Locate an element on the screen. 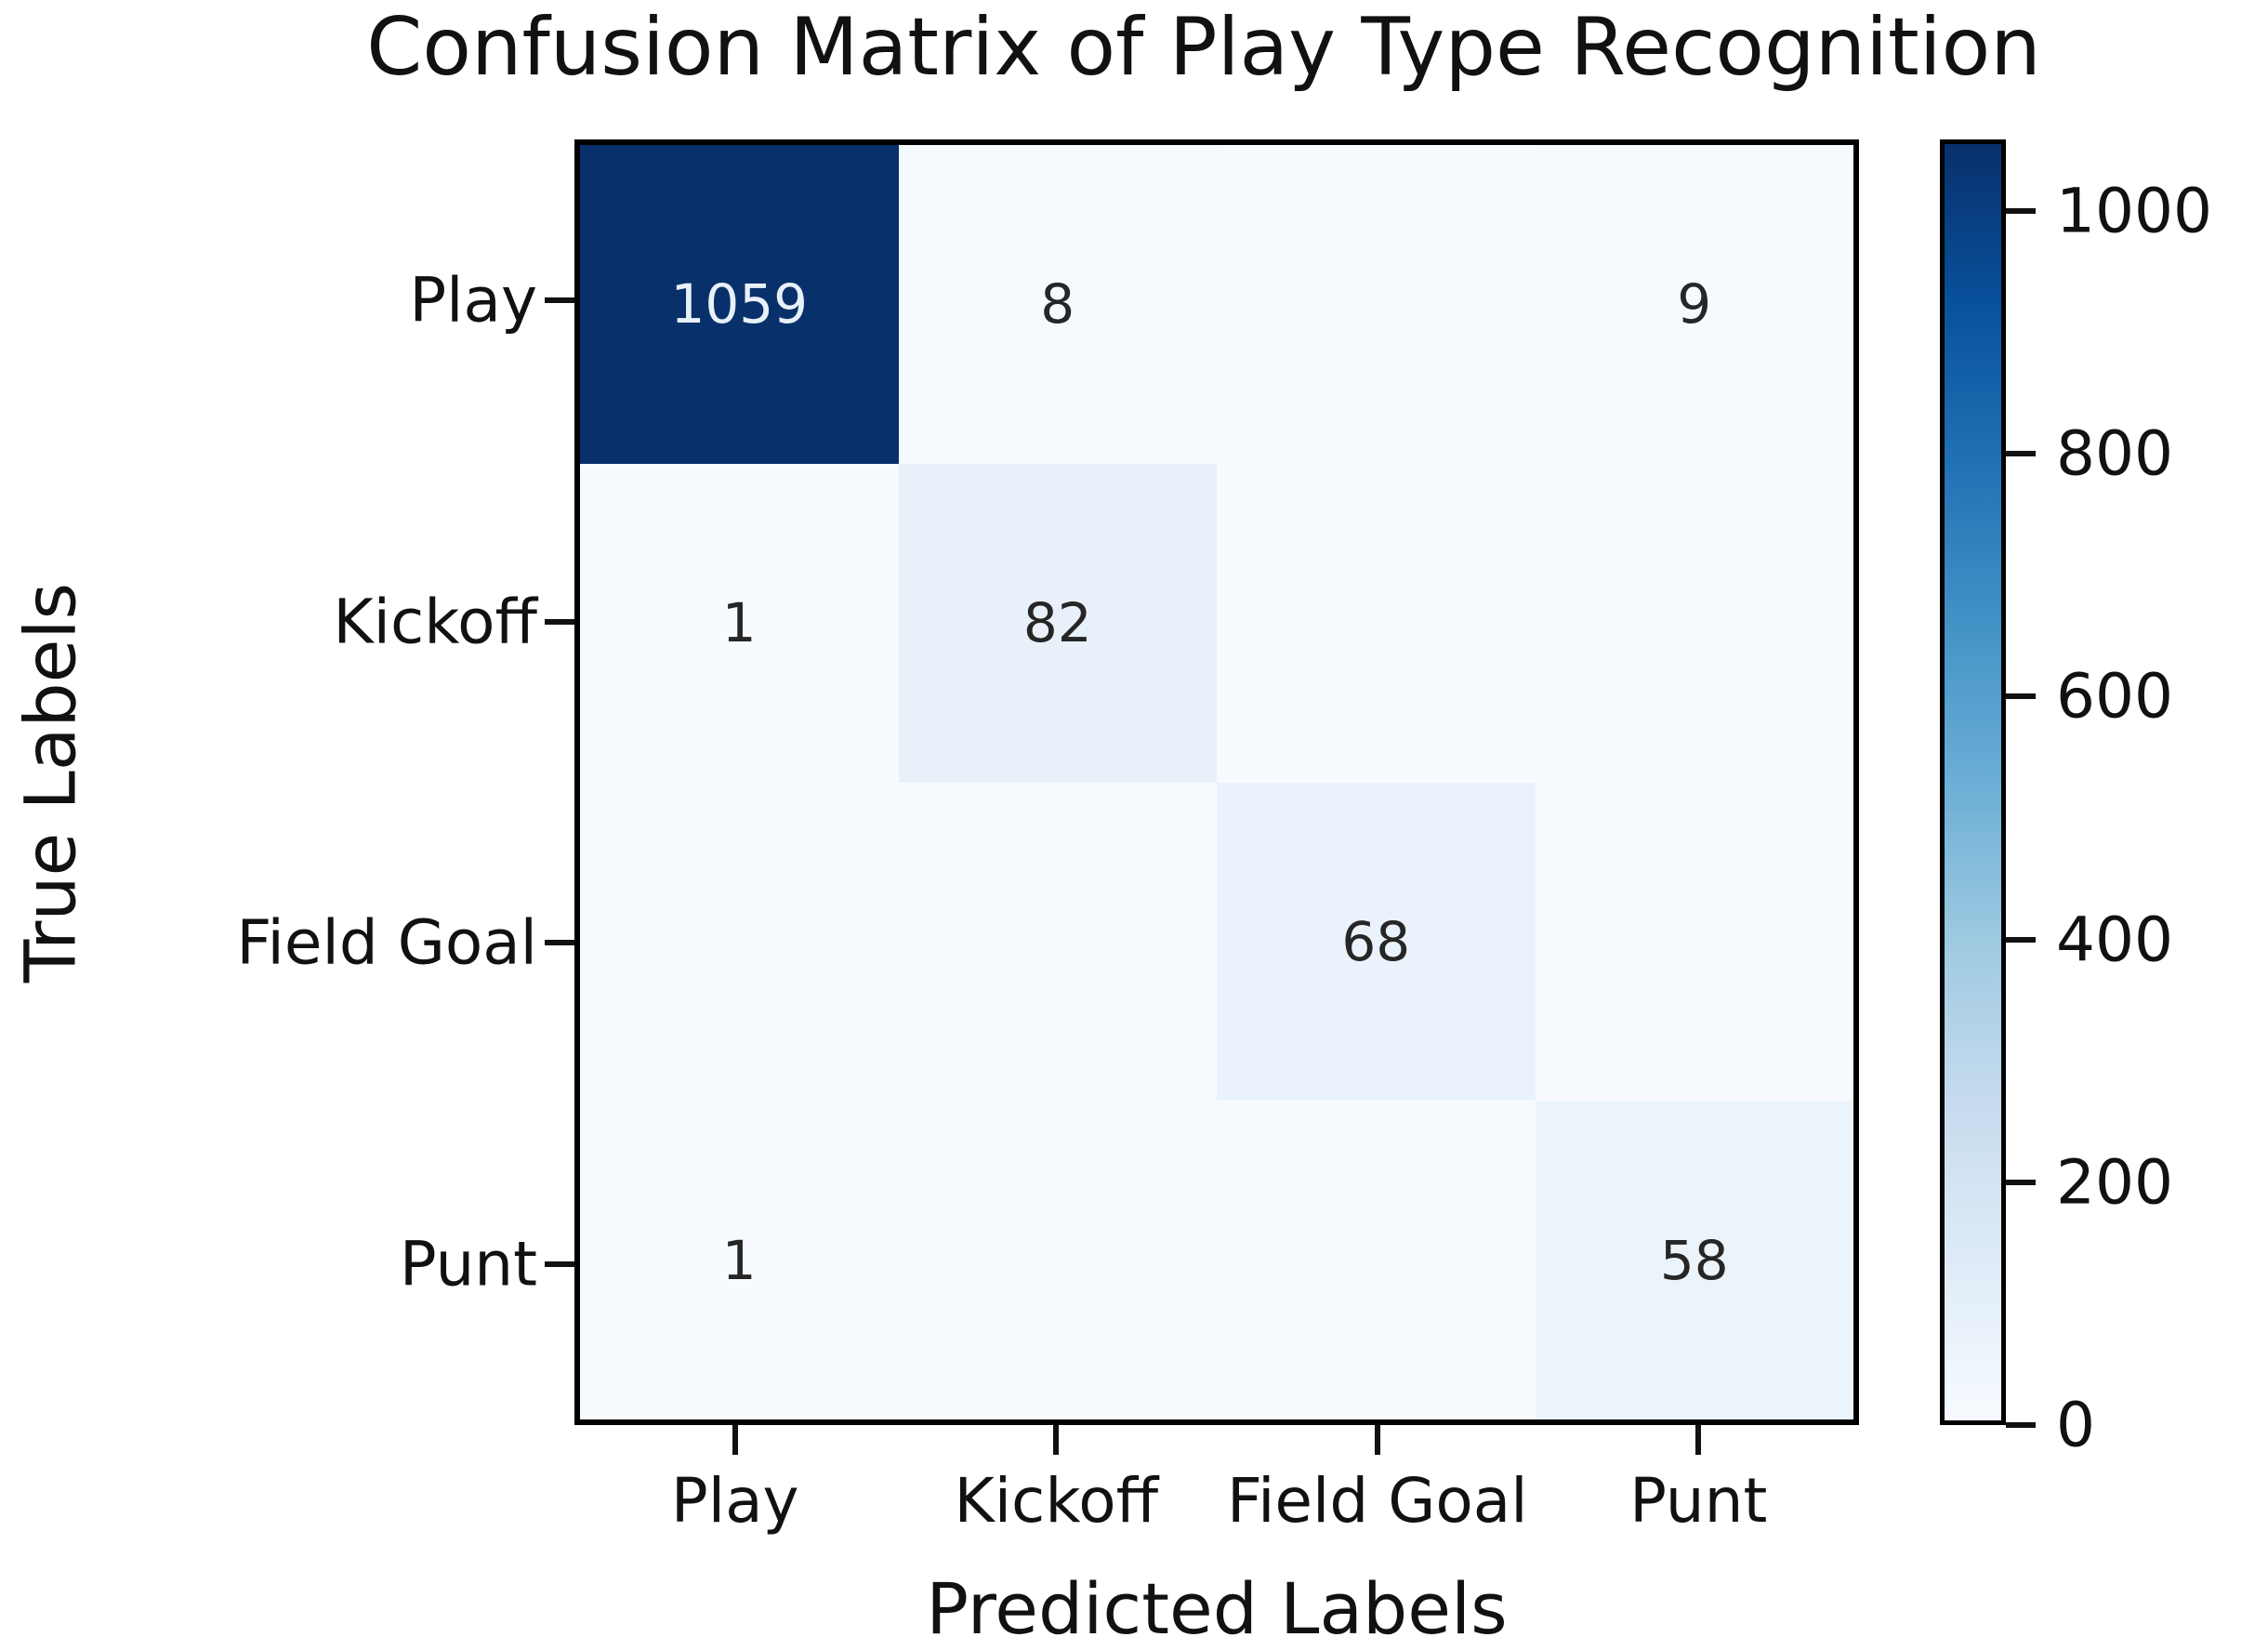 Image resolution: width=2268 pixels, height=1650 pixels. cell-value: 82 is located at coordinates (1057, 623).